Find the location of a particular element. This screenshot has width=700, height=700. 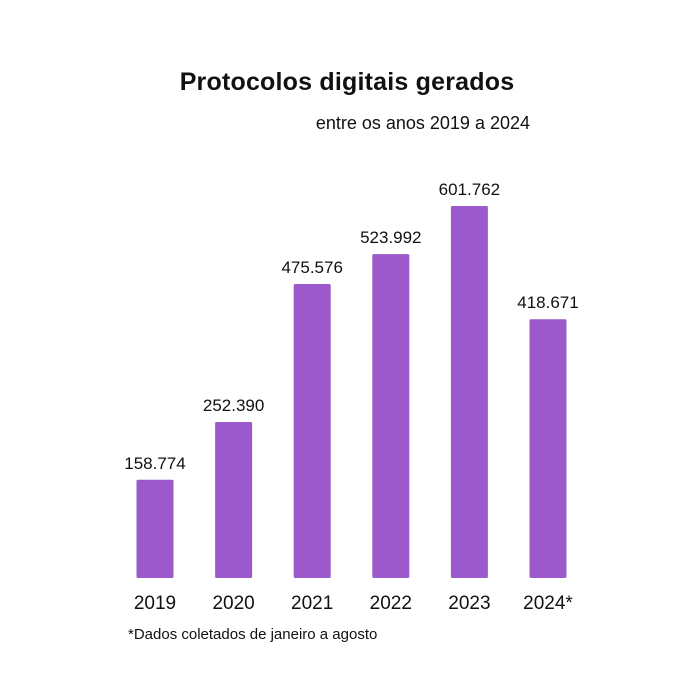

category-label-2021: 2021 is located at coordinates (312, 603).